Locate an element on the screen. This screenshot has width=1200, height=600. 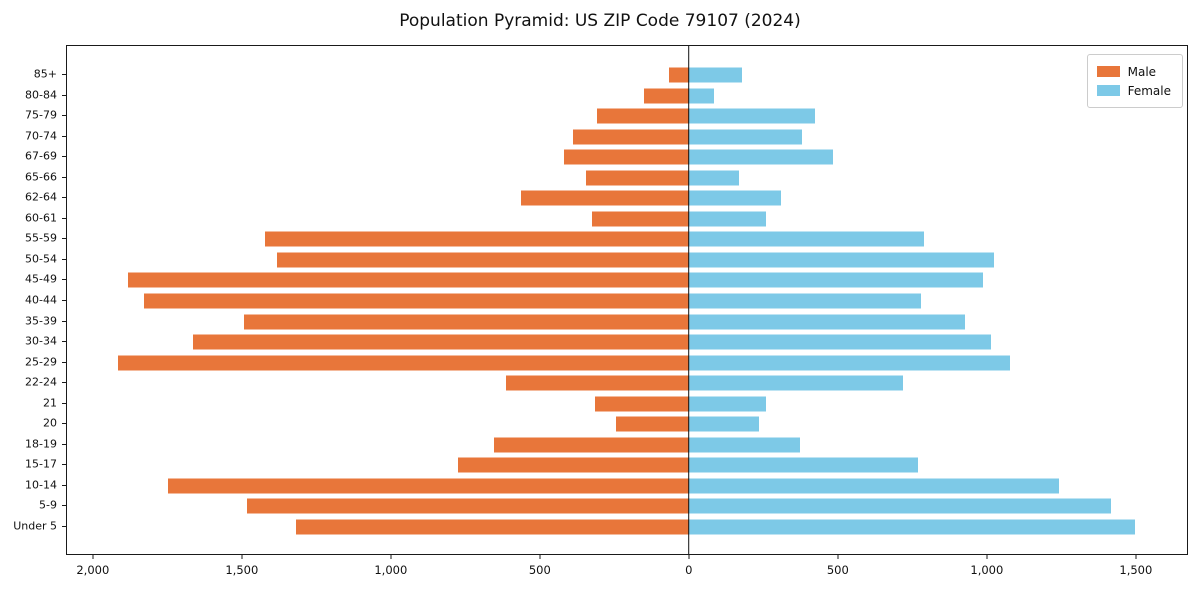
zero-axis-line is located at coordinates (688, 300).